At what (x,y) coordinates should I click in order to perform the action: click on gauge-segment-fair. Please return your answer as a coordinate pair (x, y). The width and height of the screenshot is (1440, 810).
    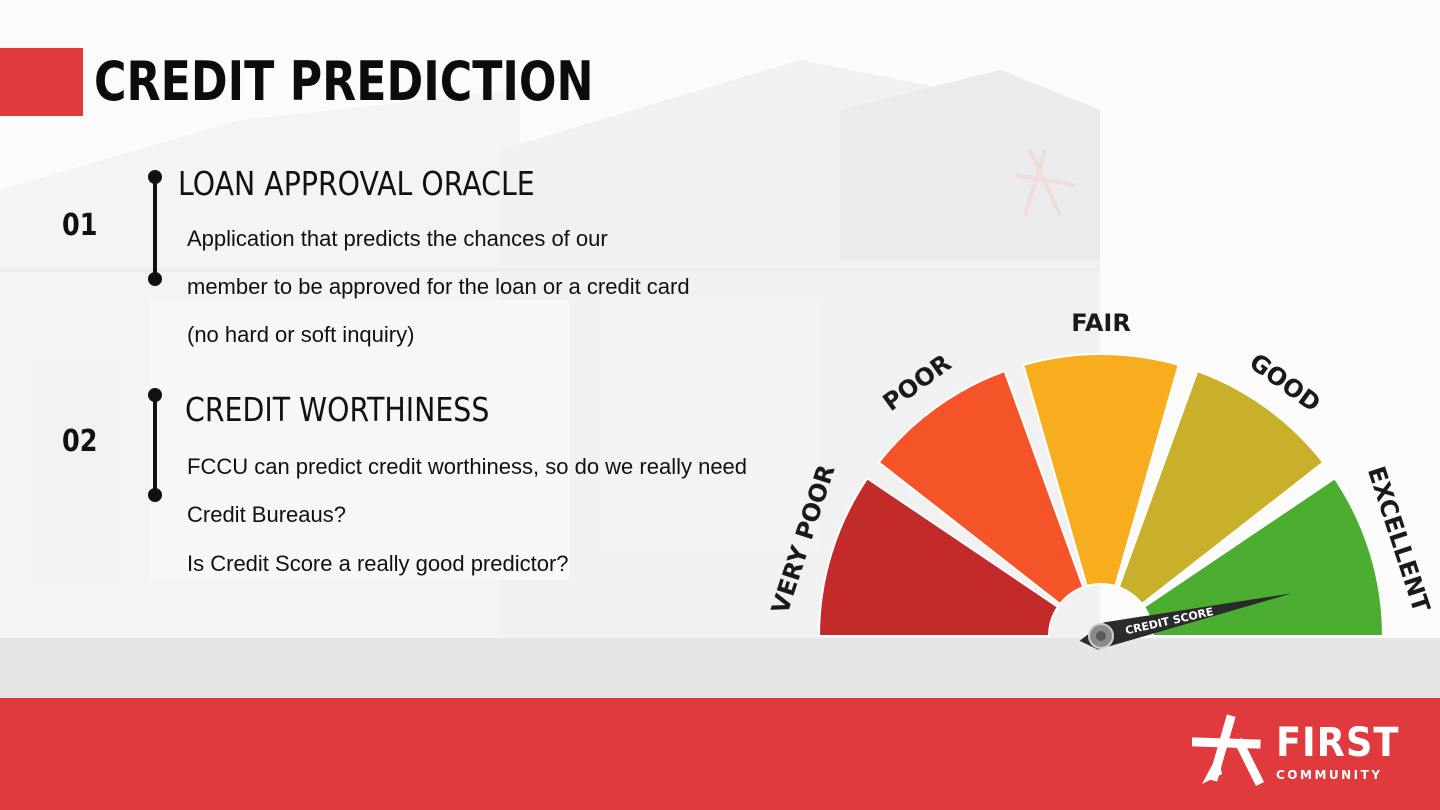
    Looking at the image, I should click on (1101, 470).